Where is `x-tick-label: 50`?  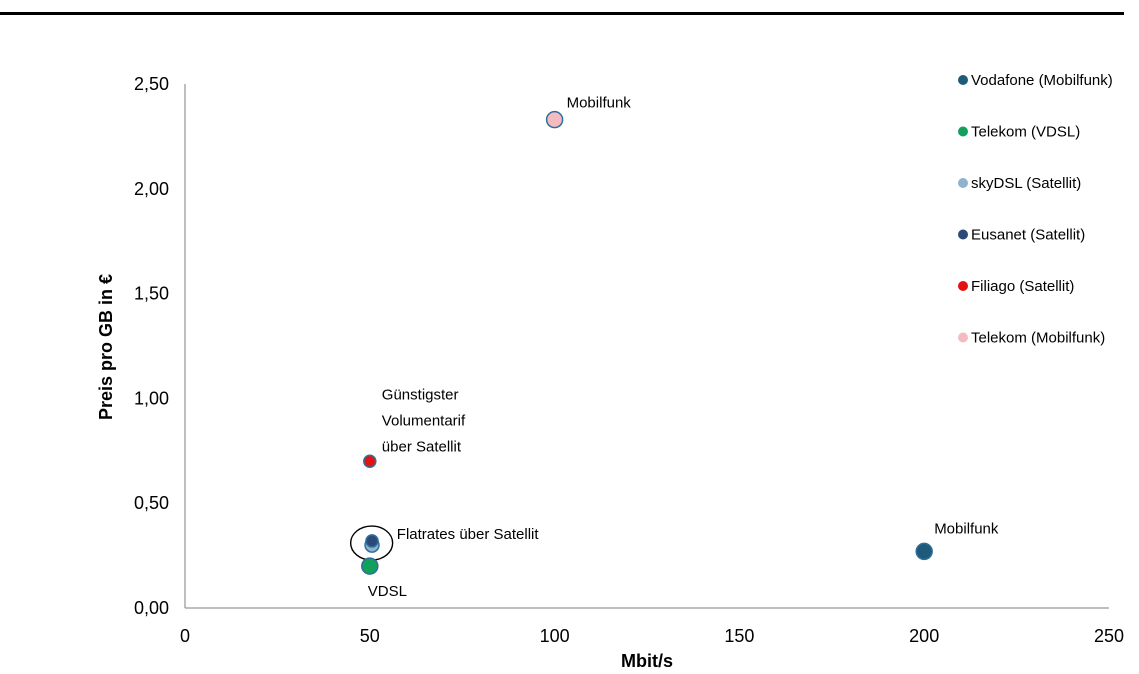
x-tick-label: 50 is located at coordinates (370, 636).